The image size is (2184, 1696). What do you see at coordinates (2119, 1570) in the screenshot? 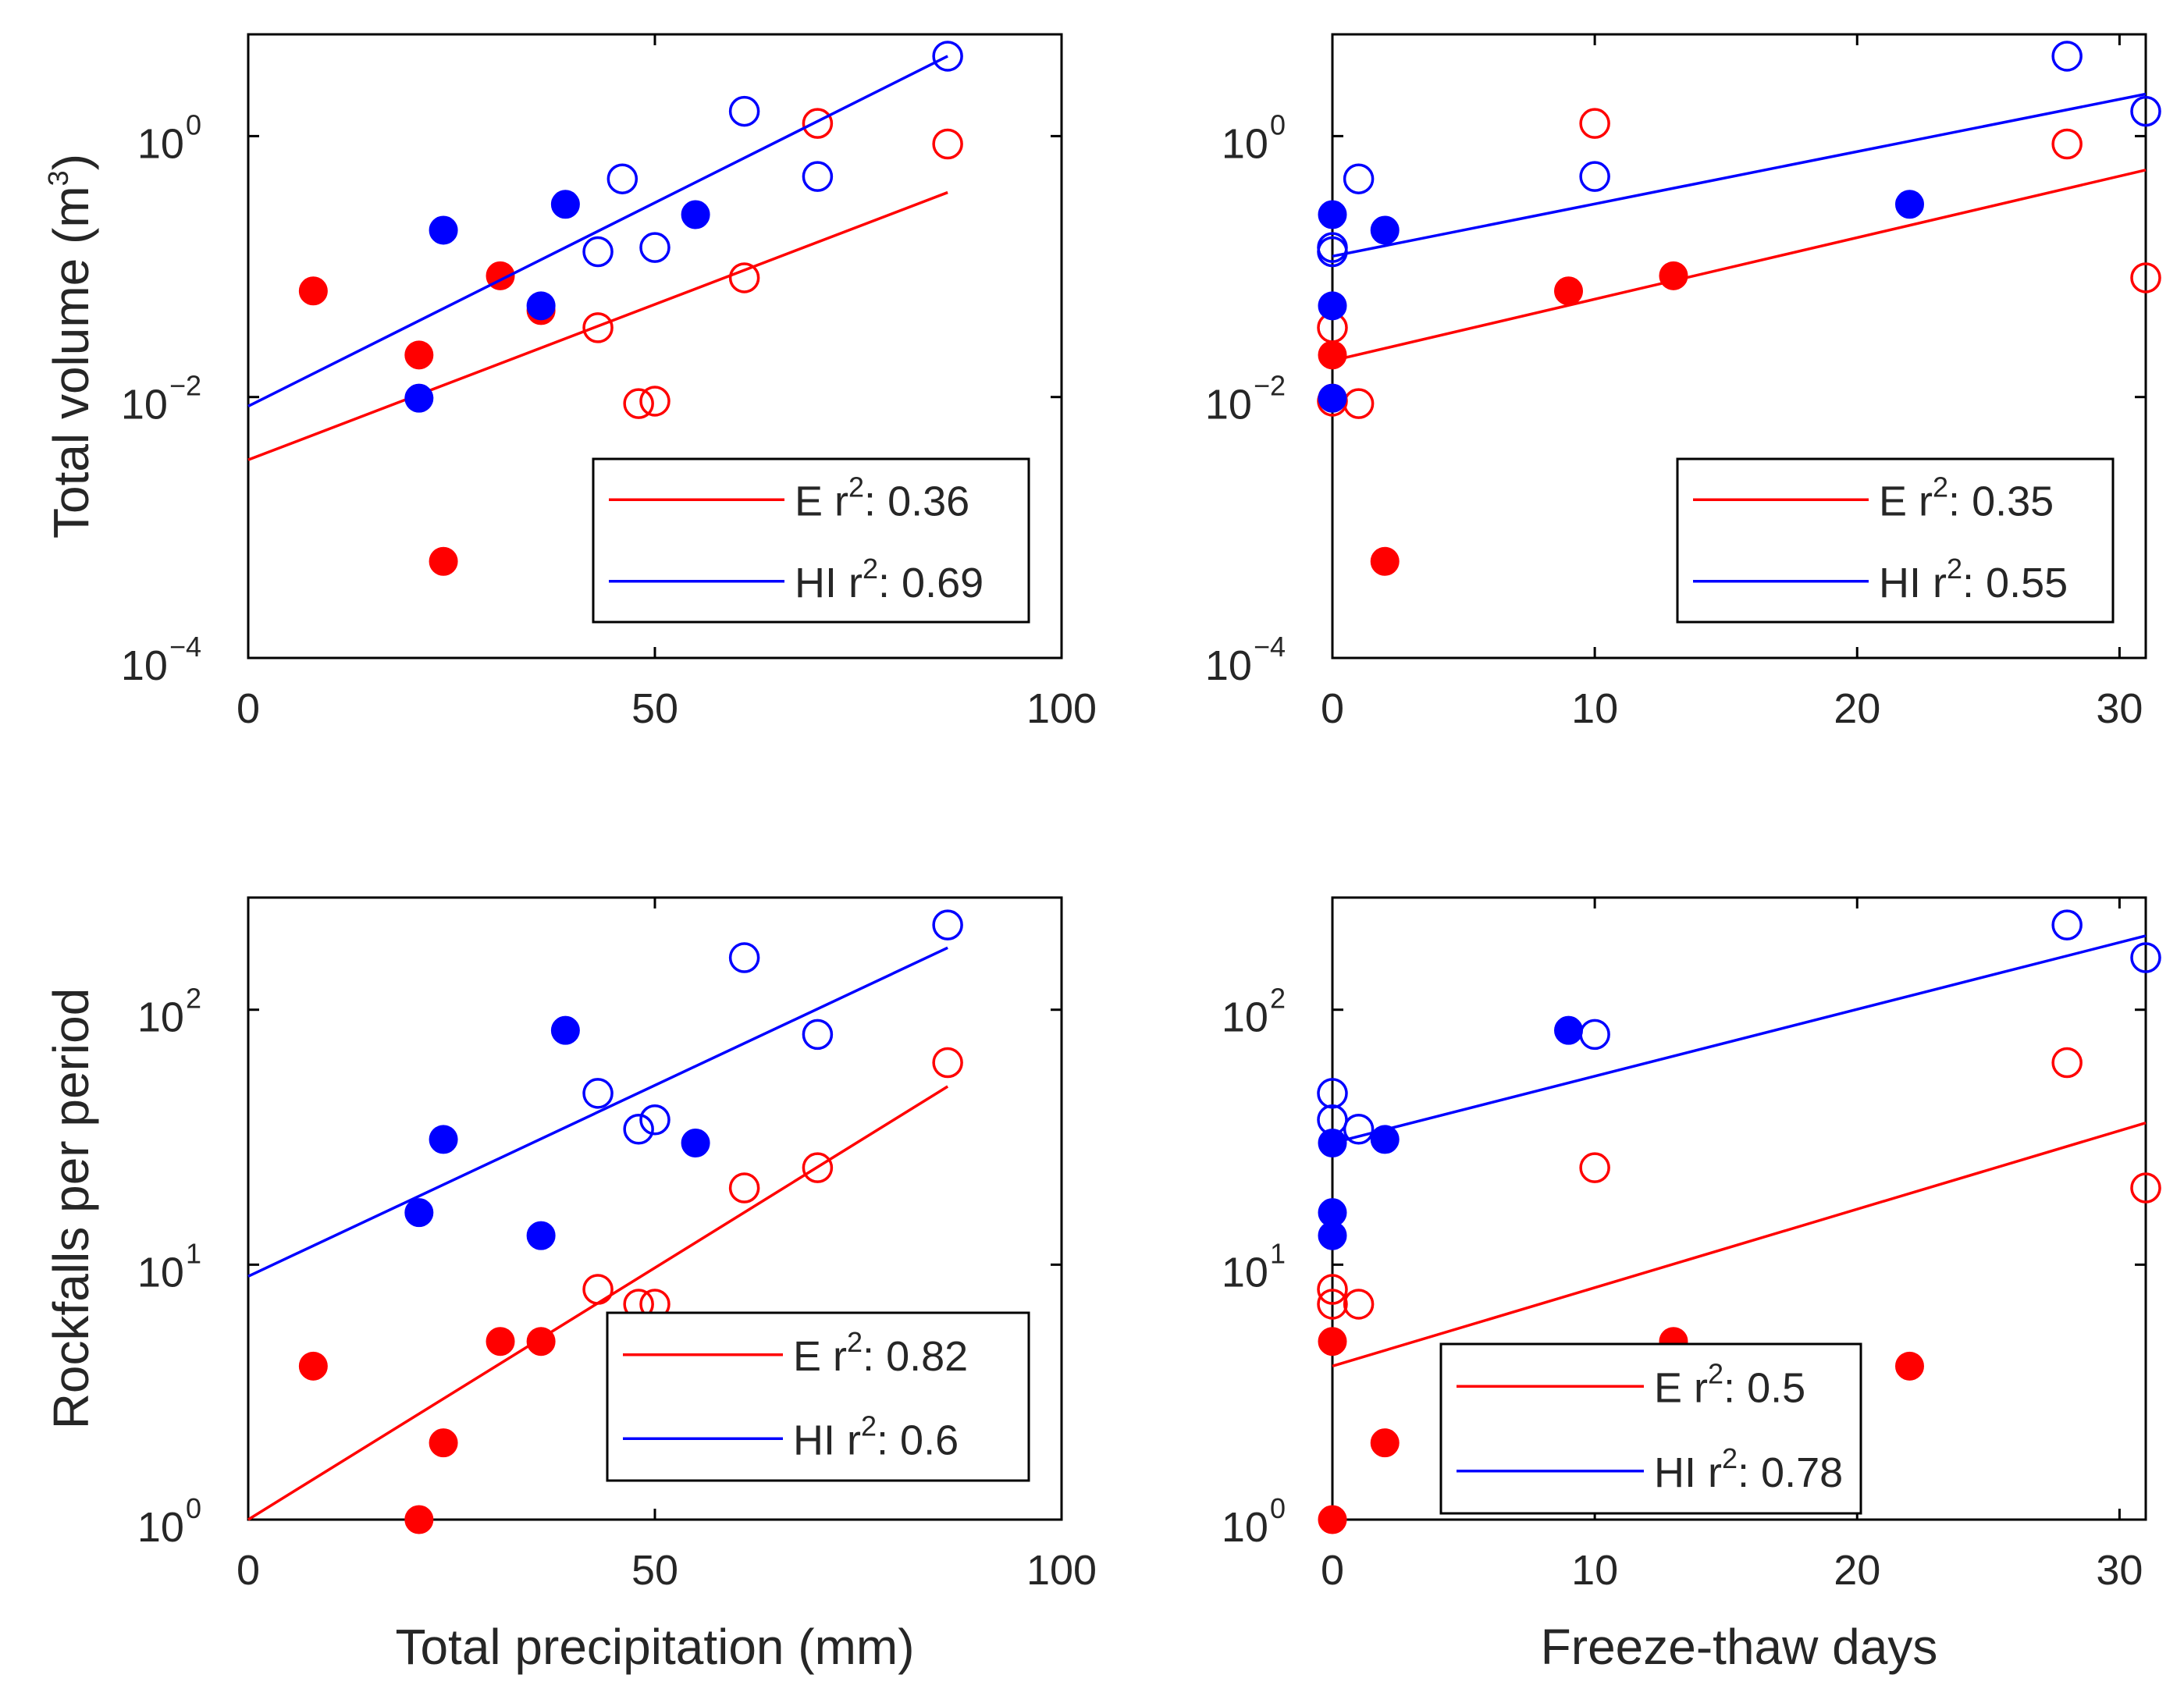
I see `x-tick-label: 30` at bounding box center [2119, 1570].